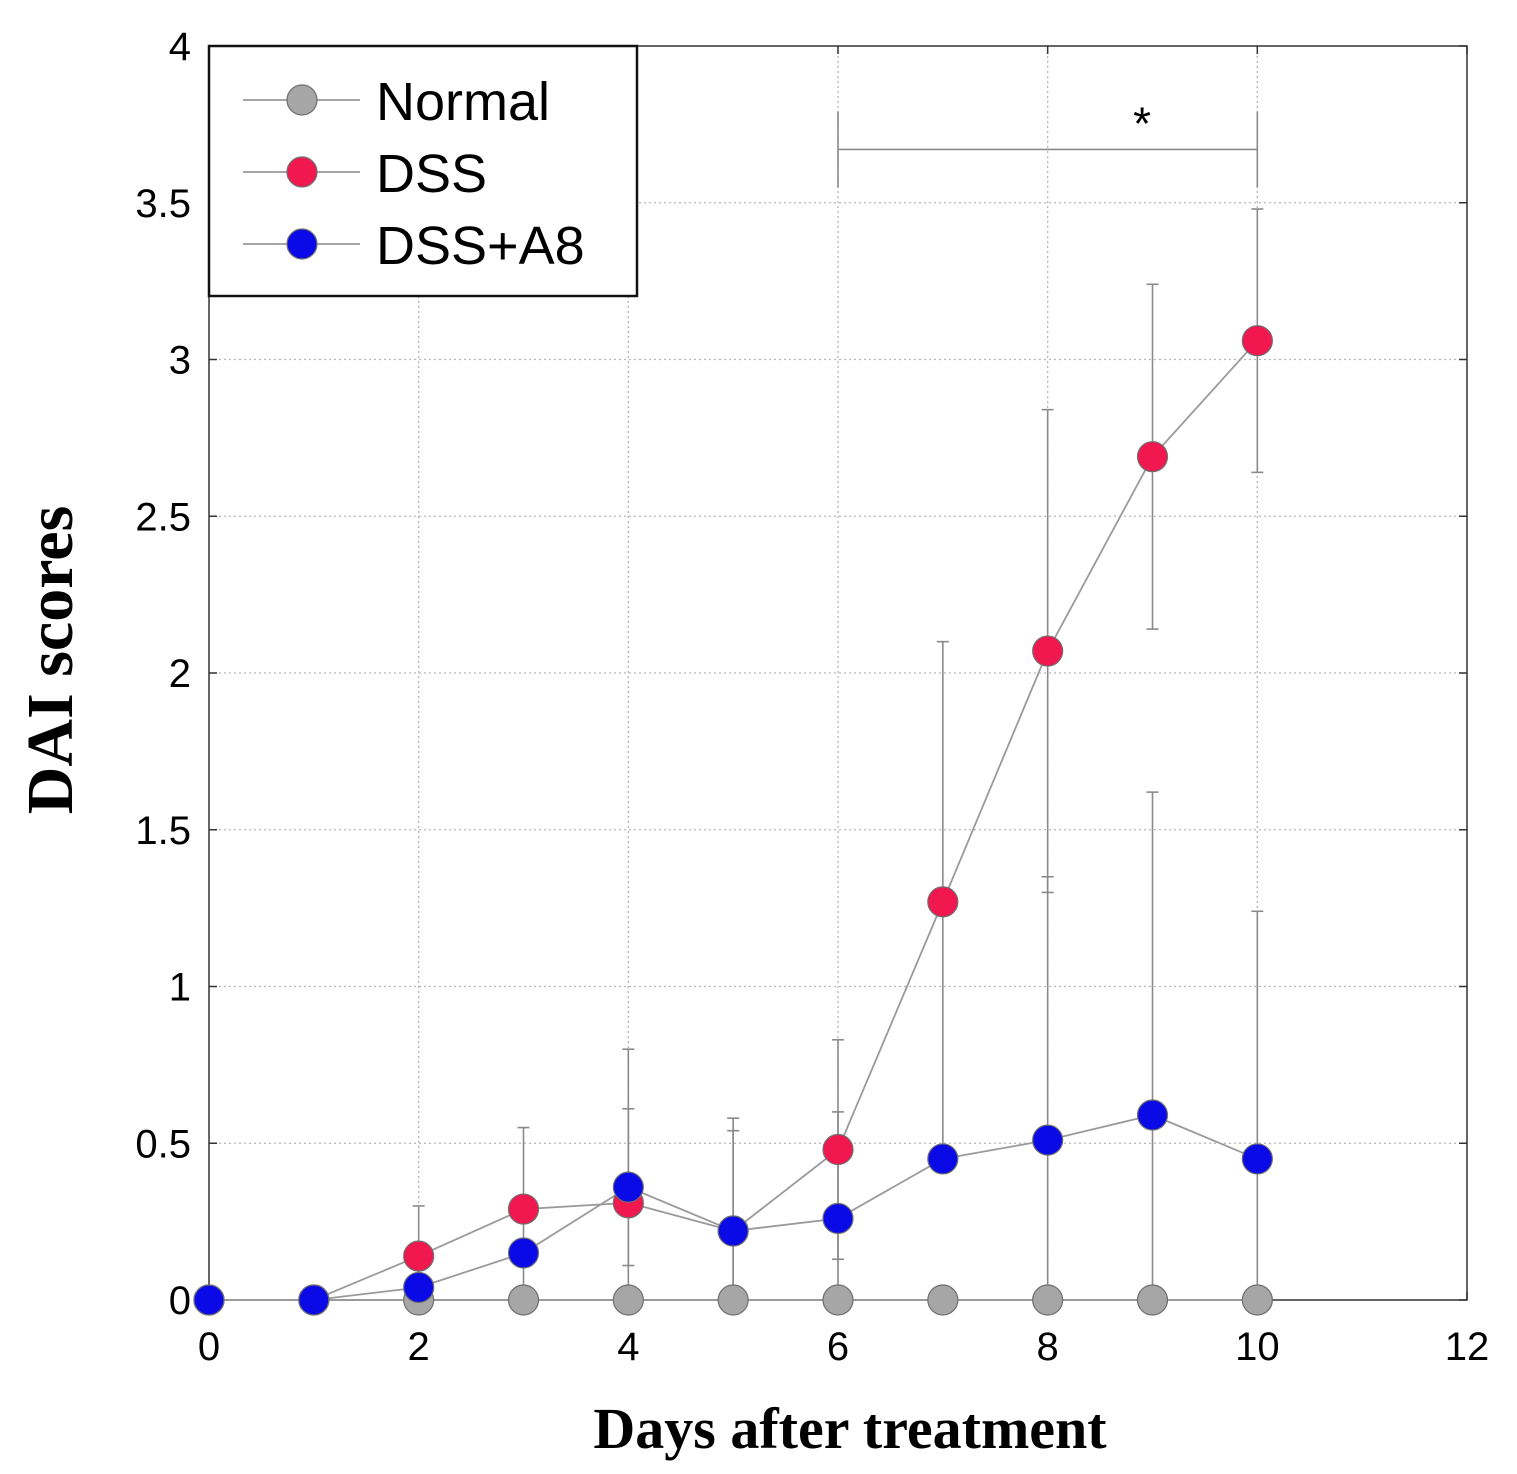 This screenshot has width=1517, height=1474. Describe the element at coordinates (180, 361) in the screenshot. I see `y-tick-label: 3` at that location.